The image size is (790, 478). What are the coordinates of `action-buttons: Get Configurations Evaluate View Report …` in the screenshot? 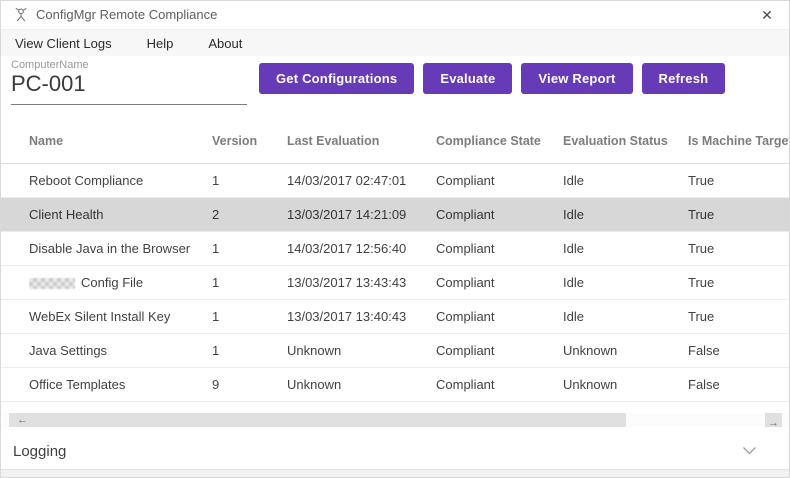 It's located at (496, 78).